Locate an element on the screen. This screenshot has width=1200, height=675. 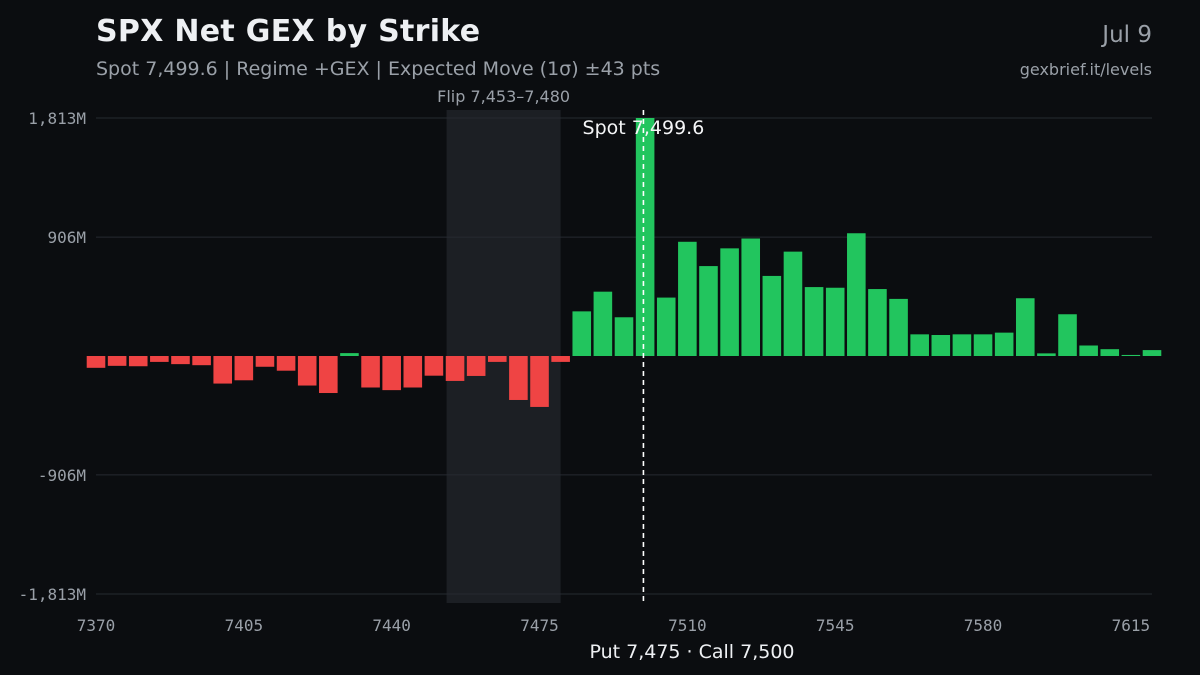
chart-date: Jul 9 is located at coordinates (1127, 35).